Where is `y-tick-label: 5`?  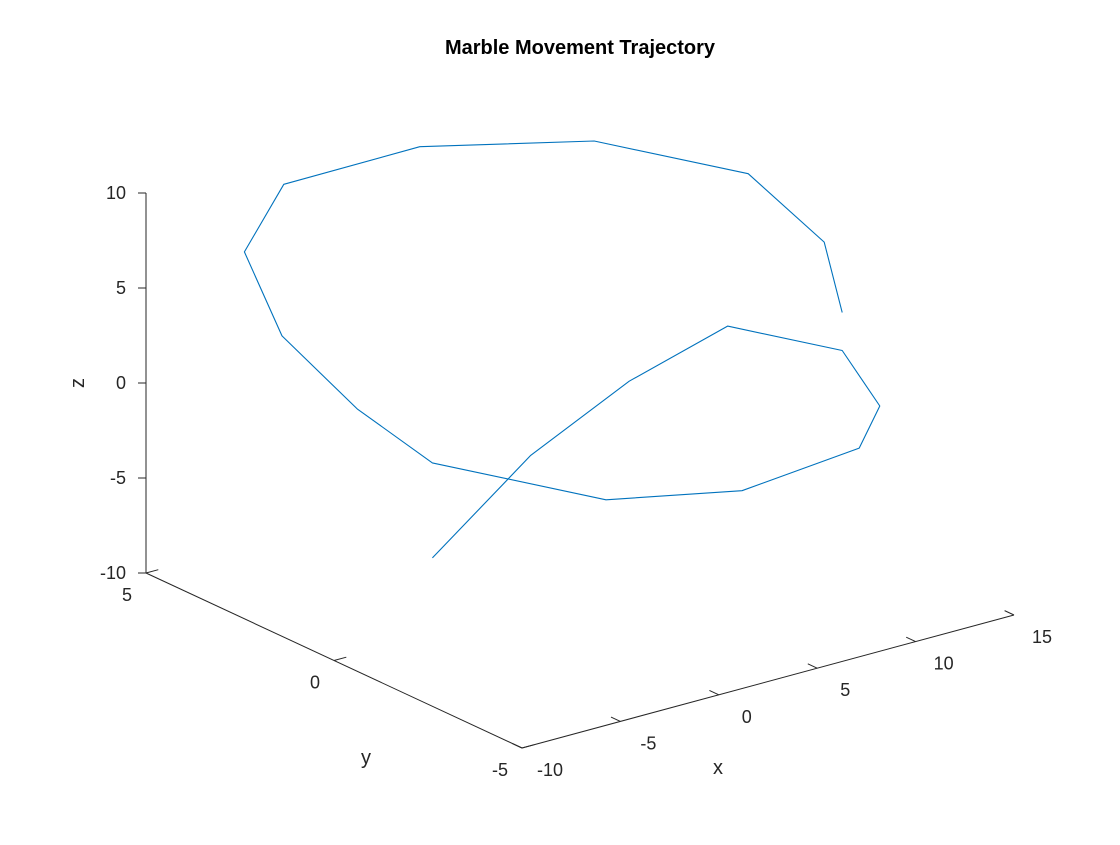 y-tick-label: 5 is located at coordinates (127, 595).